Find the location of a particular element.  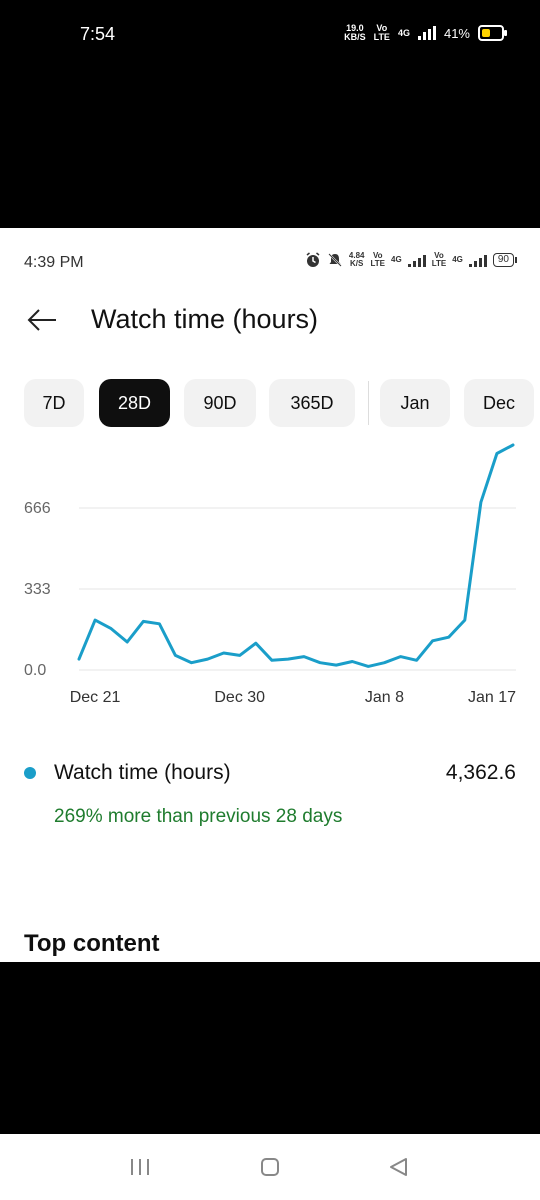

outer-status-bar: 7:54 19.0 KB/S Vo LTE 4G 41% is located at coordinates (270, 35).